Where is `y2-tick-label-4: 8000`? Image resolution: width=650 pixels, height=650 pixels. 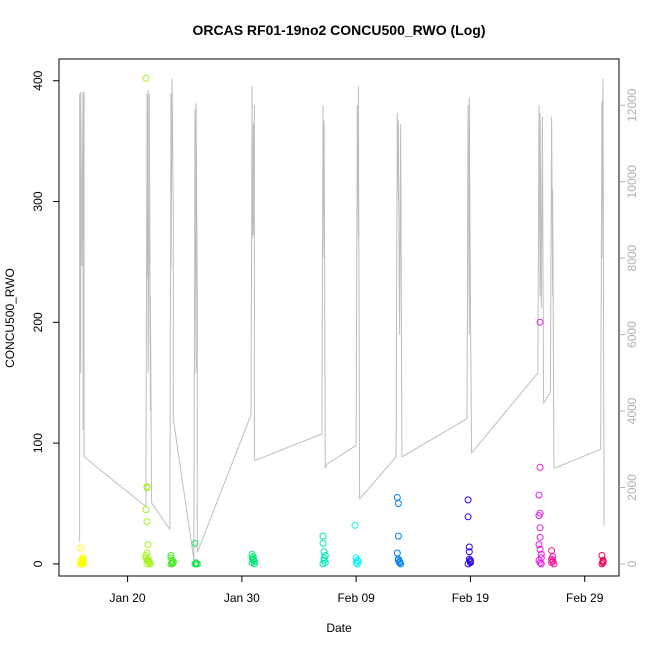
y2-tick-label-4: 8000 is located at coordinates (632, 257).